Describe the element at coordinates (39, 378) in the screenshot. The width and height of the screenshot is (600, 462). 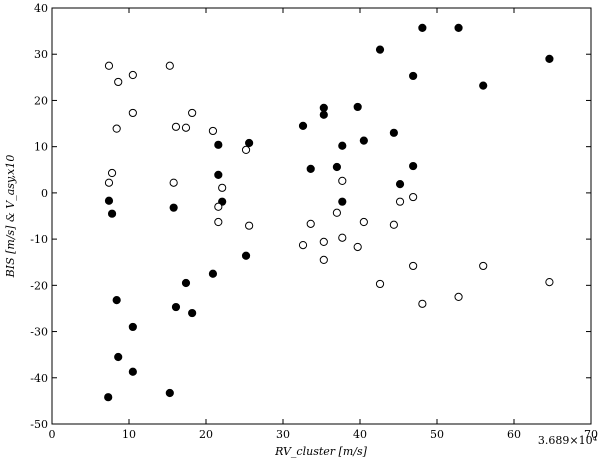
I see `y-tick-label: -40` at that location.